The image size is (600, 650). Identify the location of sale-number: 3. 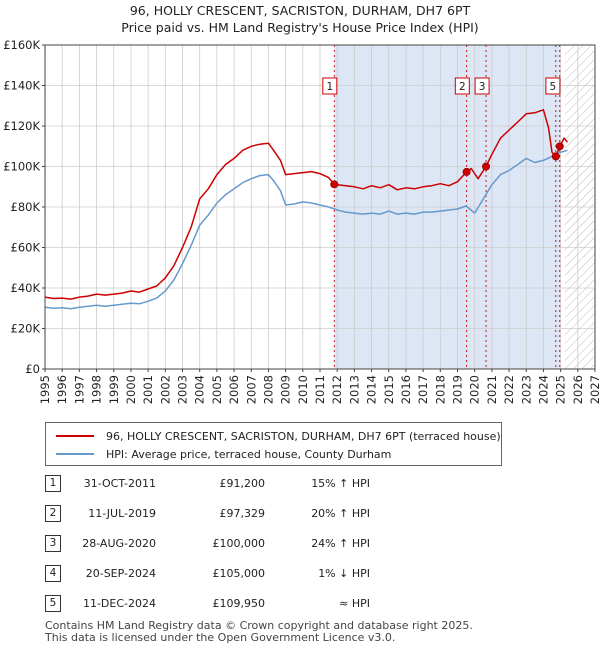
(53, 543).